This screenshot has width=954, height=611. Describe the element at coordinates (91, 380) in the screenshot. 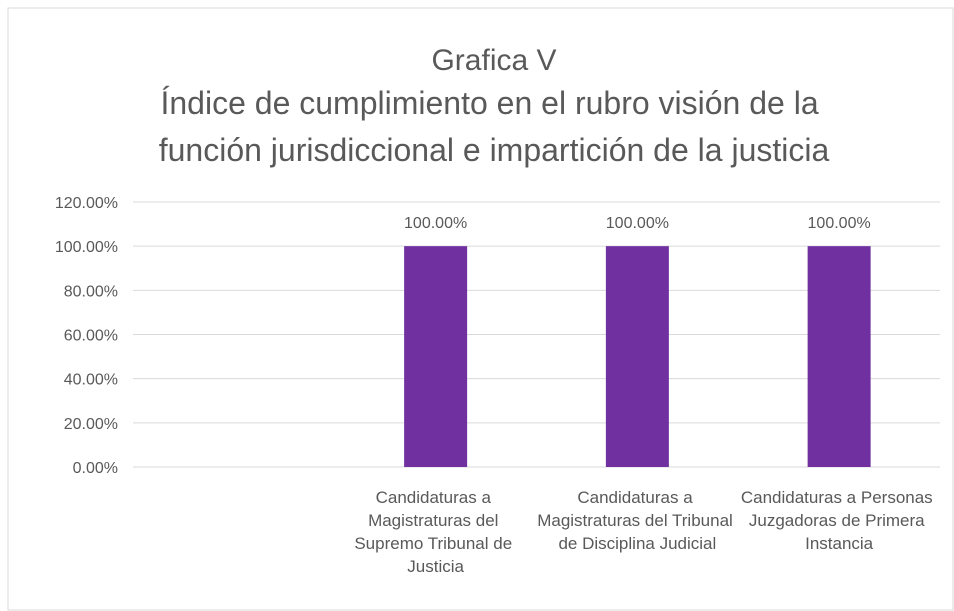

I see `y-tick-label: 40.00%` at that location.